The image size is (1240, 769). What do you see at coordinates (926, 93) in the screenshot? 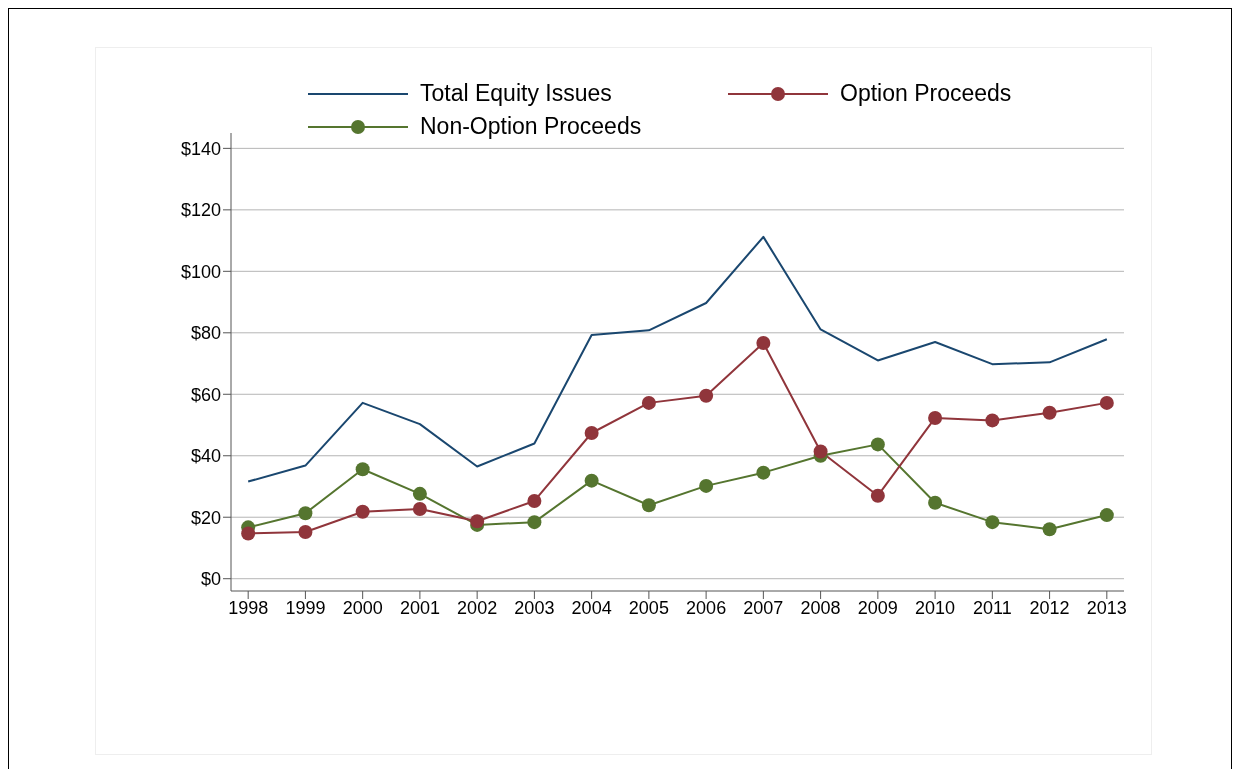
I see `legend-label: Option Proceeds` at bounding box center [926, 93].